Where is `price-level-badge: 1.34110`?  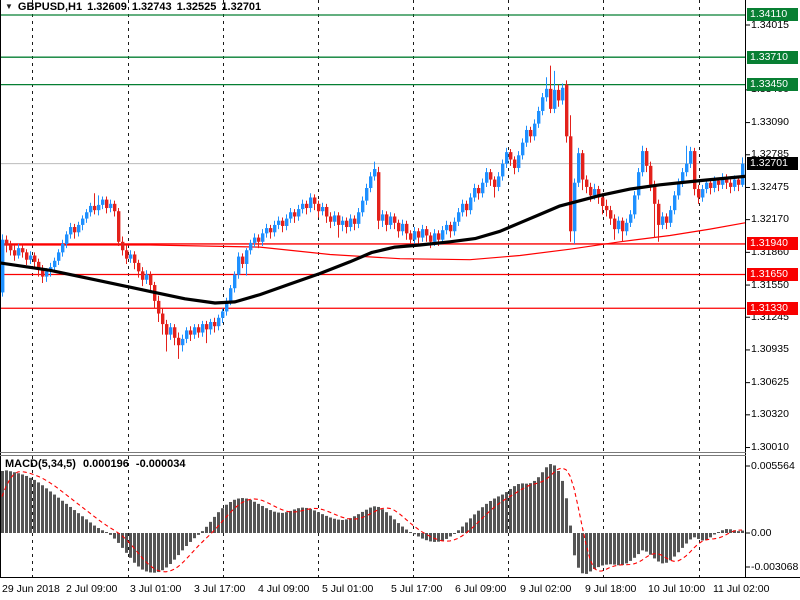 price-level-badge: 1.34110 is located at coordinates (772, 14).